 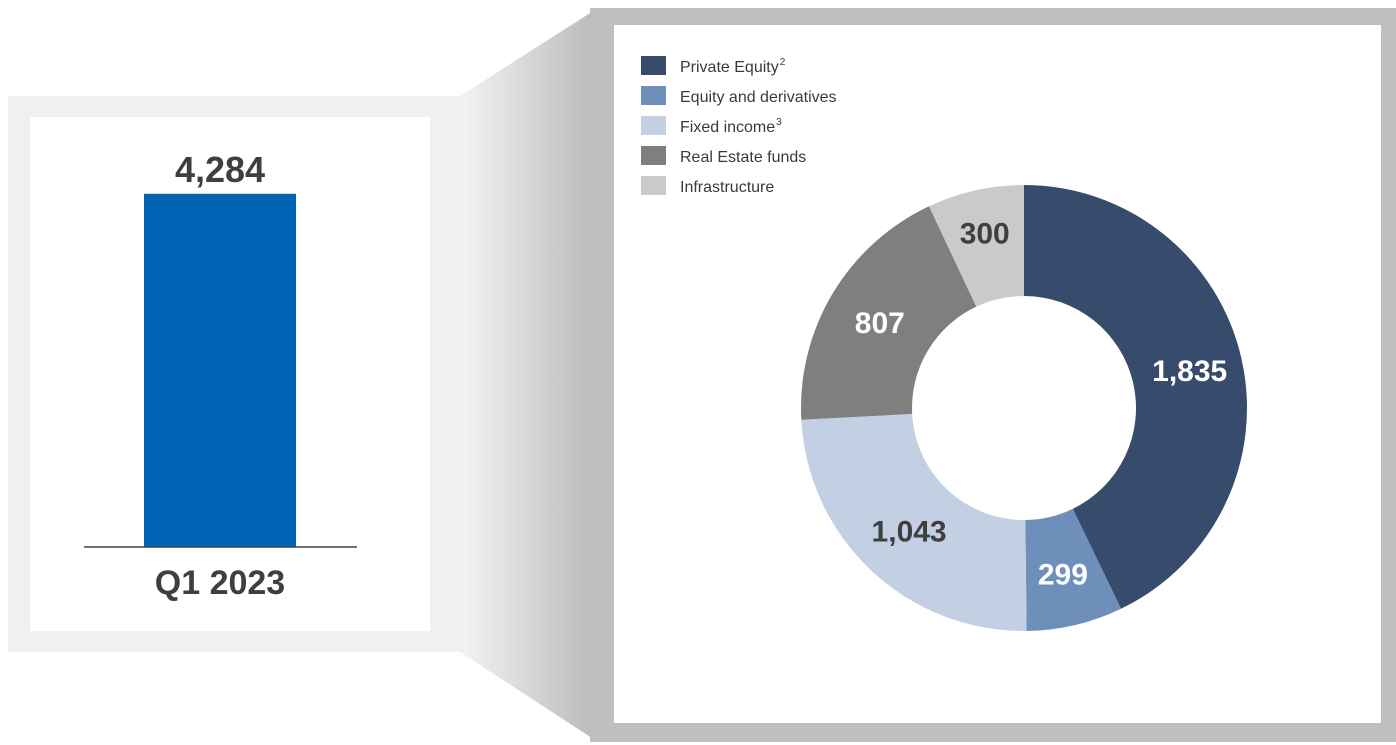 What do you see at coordinates (758, 97) in the screenshot?
I see `legend-label: Equity and derivatives` at bounding box center [758, 97].